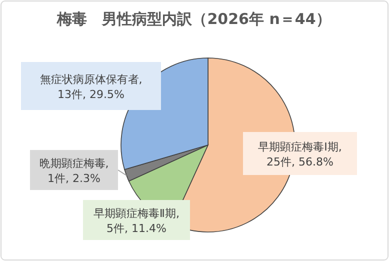 Image resolution: width=389 pixels, height=261 pixels. What do you see at coordinates (74, 171) in the screenshot?
I see `slice-label: 晩期顕症梅毒, 1件, 2.3%` at bounding box center [74, 171].